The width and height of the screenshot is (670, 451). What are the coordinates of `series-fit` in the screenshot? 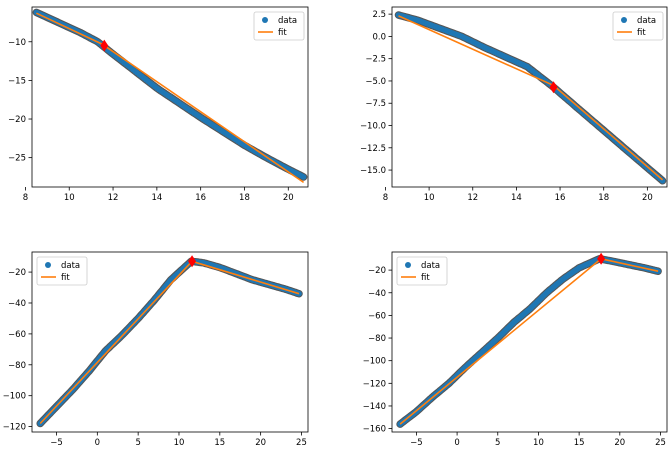 It's located at (531, 98).